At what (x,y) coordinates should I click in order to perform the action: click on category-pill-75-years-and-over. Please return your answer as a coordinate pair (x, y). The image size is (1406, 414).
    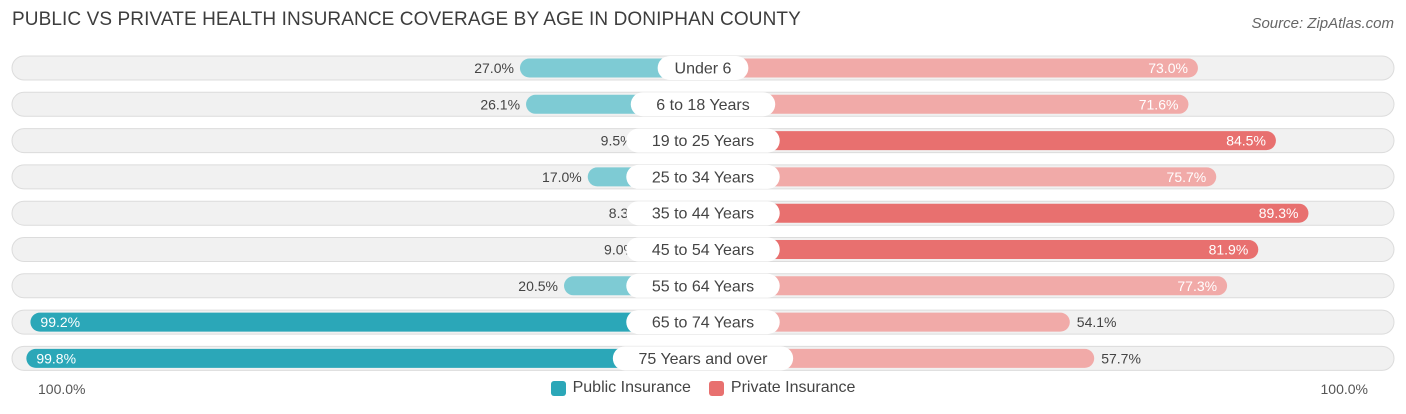
    Looking at the image, I should click on (703, 358).